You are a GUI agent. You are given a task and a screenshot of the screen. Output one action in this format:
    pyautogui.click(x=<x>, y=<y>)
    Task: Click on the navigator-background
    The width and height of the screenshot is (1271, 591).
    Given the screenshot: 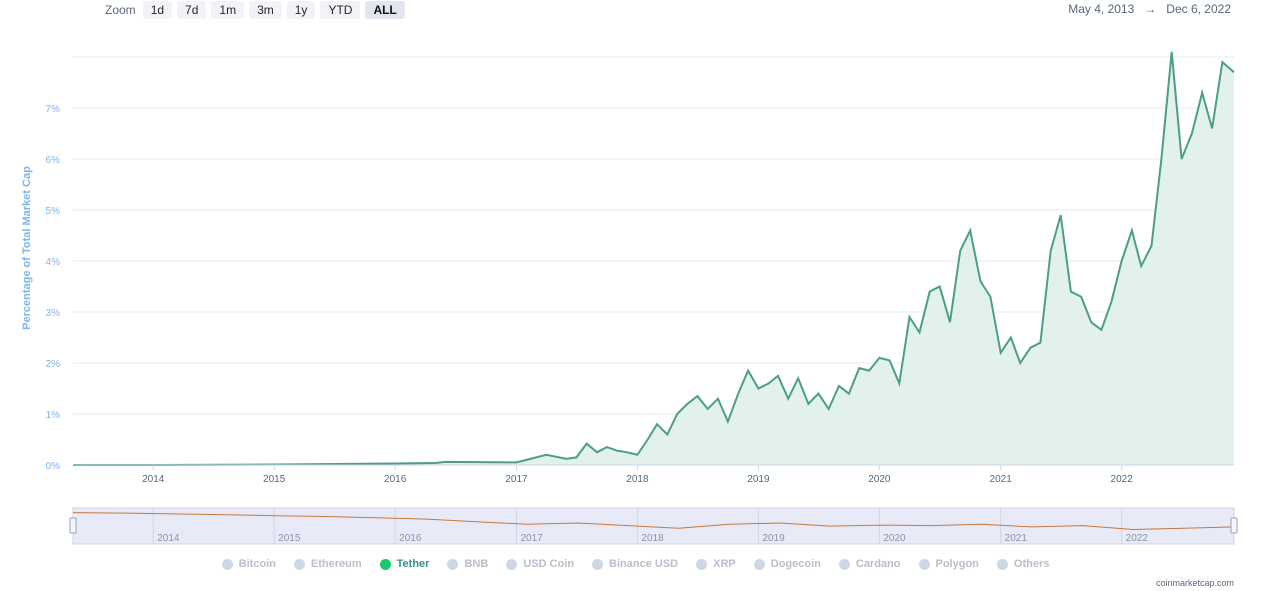 What is the action you would take?
    pyautogui.click(x=653, y=526)
    